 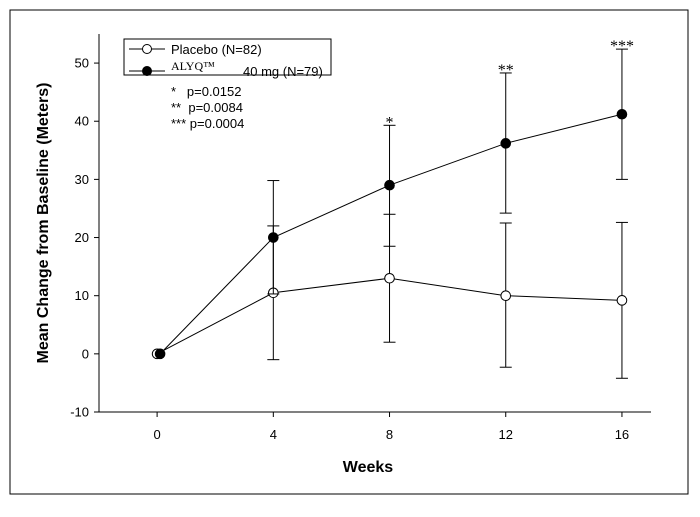 I want to click on y-tick-label: 30, so click(x=82, y=179).